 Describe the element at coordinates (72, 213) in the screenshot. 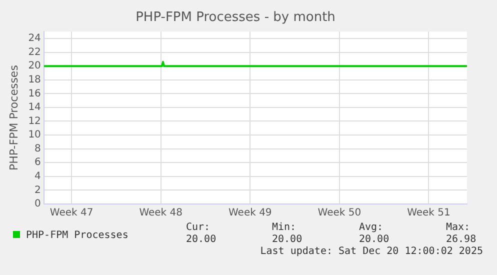

I see `x-tick-label: Week 47` at that location.